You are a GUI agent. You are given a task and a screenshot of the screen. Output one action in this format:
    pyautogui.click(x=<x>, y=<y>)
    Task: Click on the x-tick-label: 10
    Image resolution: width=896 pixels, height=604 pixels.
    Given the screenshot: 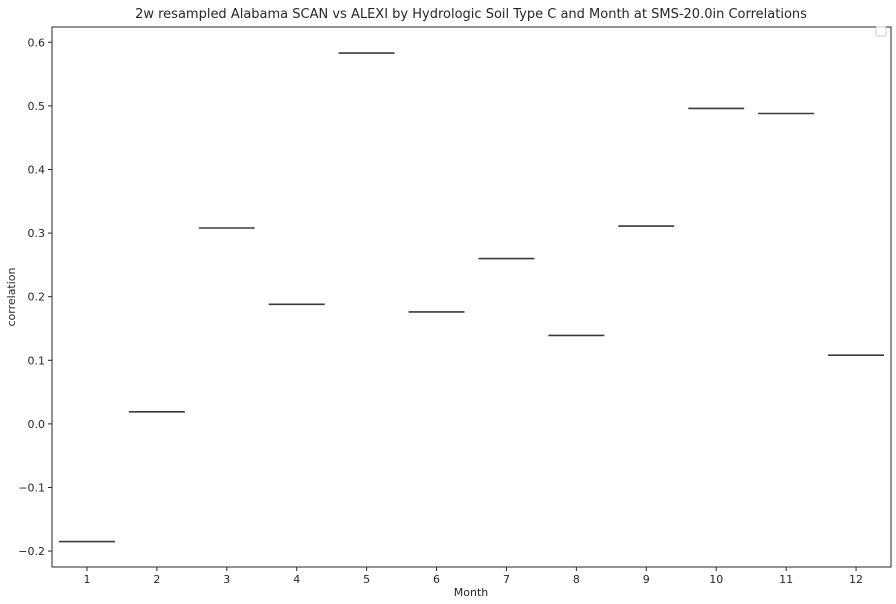 What is the action you would take?
    pyautogui.click(x=716, y=579)
    